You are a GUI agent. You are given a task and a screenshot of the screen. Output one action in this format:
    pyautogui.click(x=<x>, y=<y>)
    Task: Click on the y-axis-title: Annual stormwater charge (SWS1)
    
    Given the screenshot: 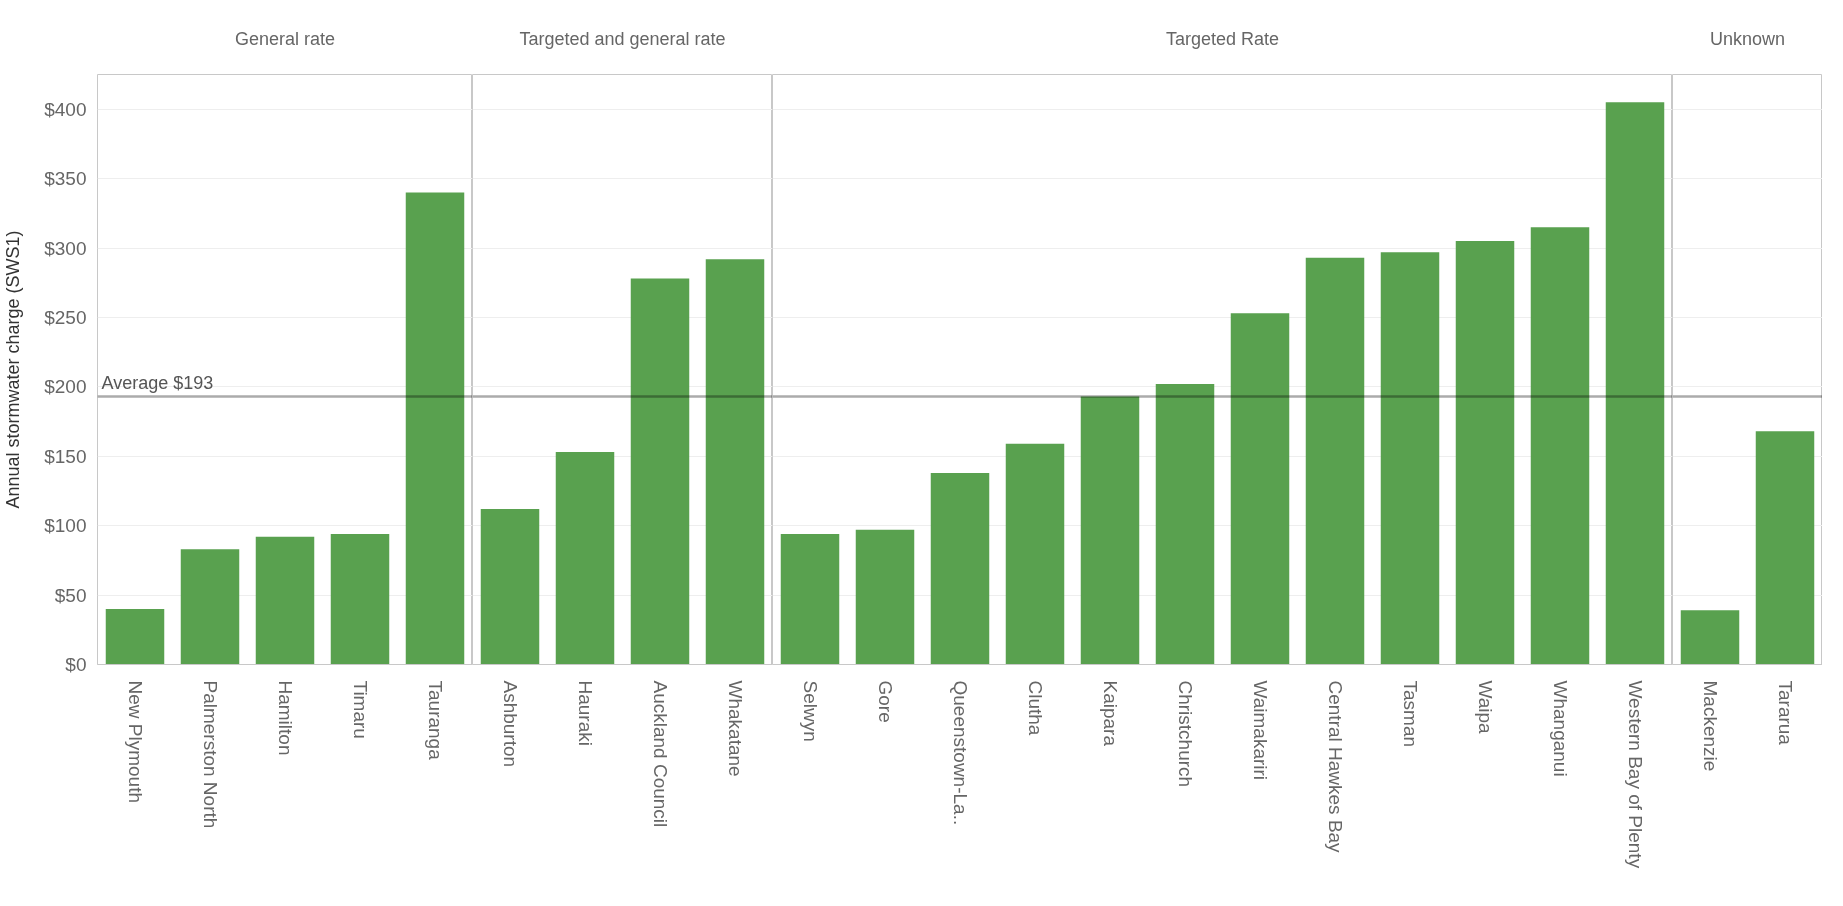 What is the action you would take?
    pyautogui.click(x=13, y=369)
    